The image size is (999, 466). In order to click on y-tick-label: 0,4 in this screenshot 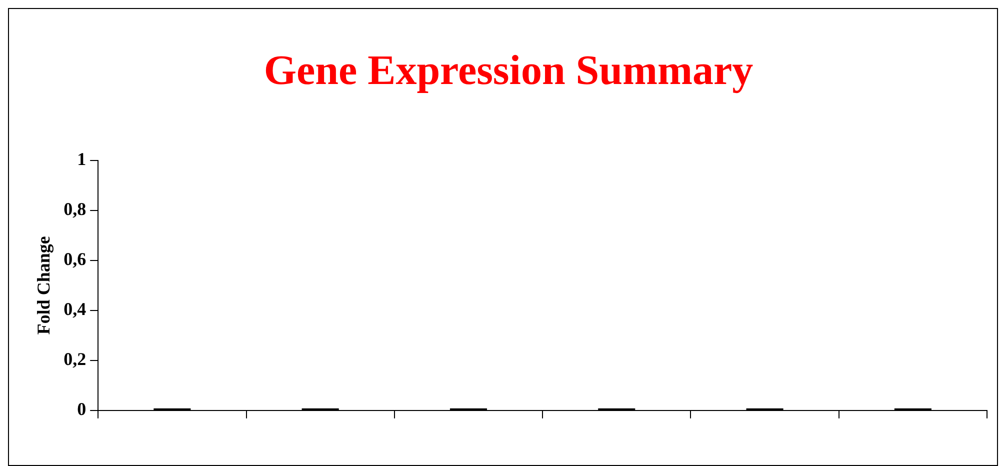, I will do `click(75, 309)`.